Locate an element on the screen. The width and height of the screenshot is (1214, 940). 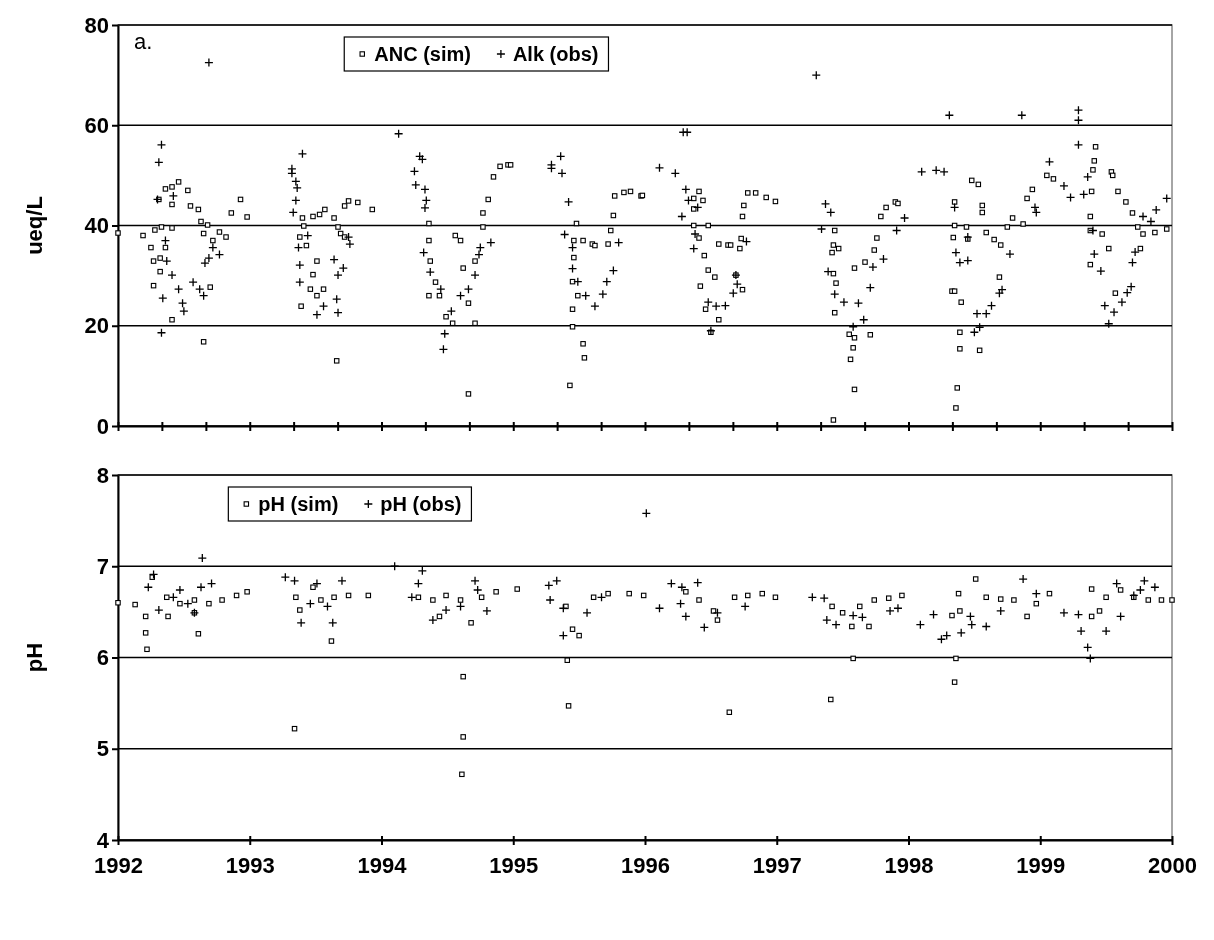
y-tick-label: 80 is located at coordinates (96, 25).